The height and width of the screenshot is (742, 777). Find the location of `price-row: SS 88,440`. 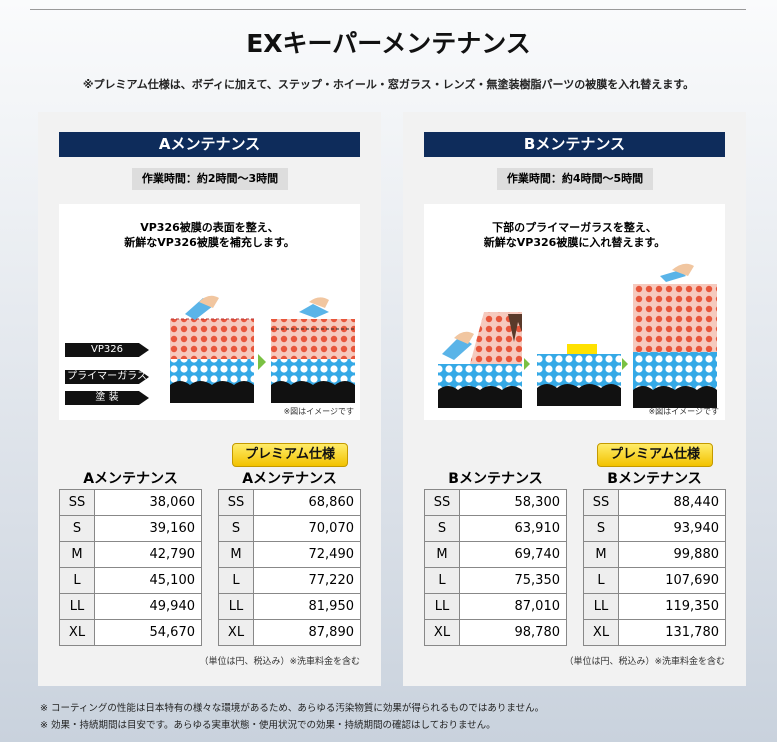

price-row: SS 88,440 is located at coordinates (654, 502).